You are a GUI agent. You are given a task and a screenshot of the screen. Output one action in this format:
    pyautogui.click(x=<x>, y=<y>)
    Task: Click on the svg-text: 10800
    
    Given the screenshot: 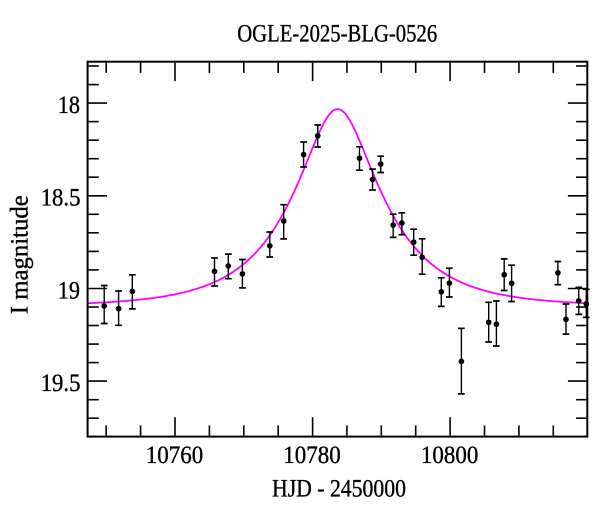 What is the action you would take?
    pyautogui.click(x=450, y=455)
    